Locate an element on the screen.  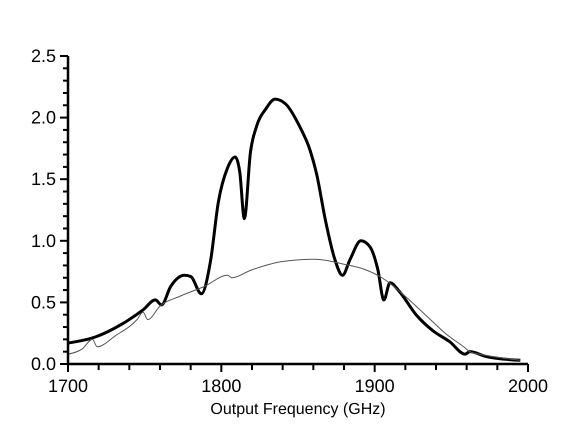
y-tick-label: 1.5 is located at coordinates (43, 179).